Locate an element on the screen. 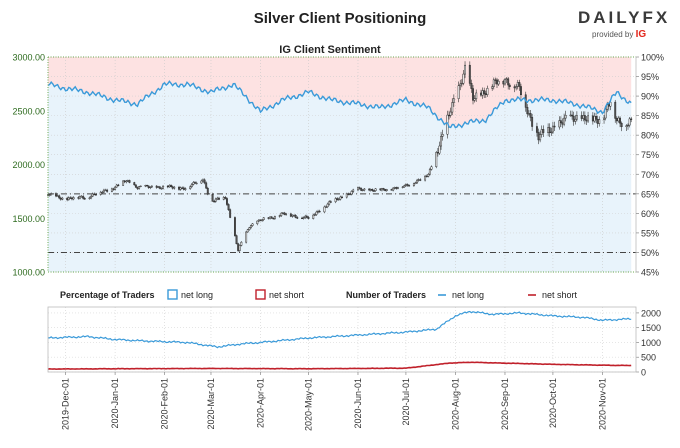 The width and height of the screenshot is (680, 448). y-left-tick-label: 1500.00 is located at coordinates (28, 219).